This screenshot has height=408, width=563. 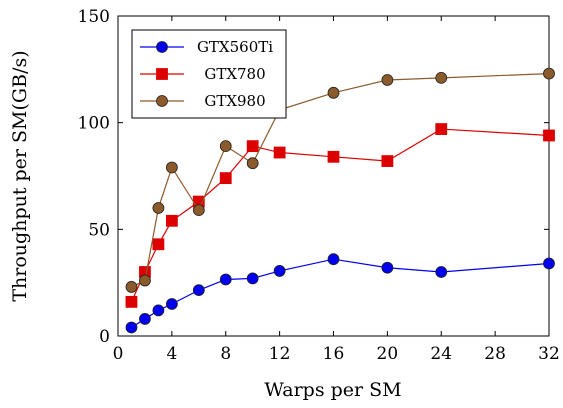 What do you see at coordinates (332, 390) in the screenshot?
I see `x-axis-label: Warps per SM` at bounding box center [332, 390].